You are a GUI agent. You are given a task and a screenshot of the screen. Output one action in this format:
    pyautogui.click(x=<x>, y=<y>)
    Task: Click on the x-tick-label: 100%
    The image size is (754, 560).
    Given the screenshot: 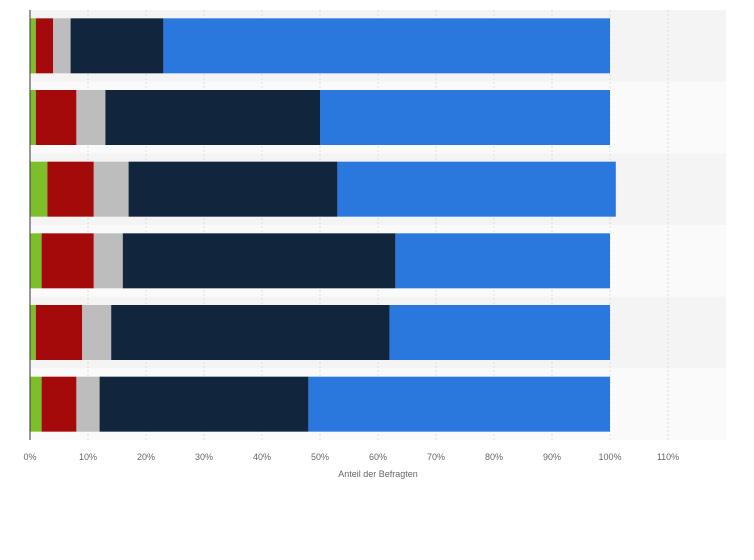 What is the action you would take?
    pyautogui.click(x=609, y=457)
    